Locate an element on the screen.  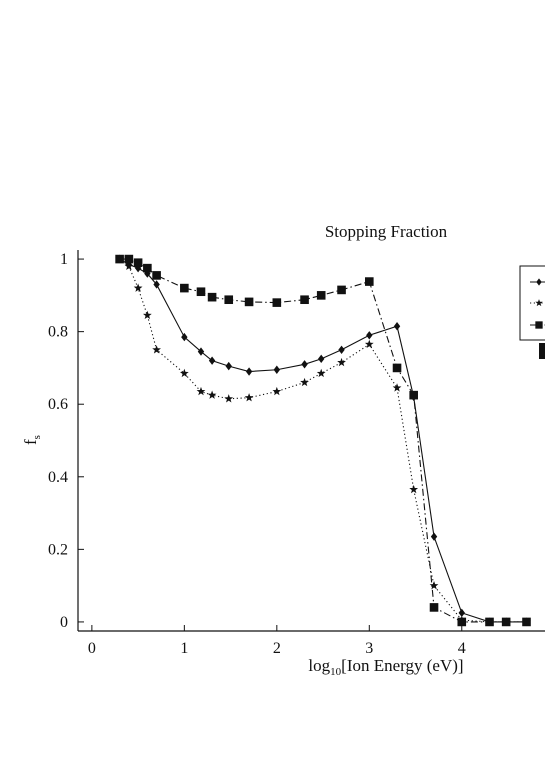
chart-title: Stopping Fraction is located at coordinates (386, 231).